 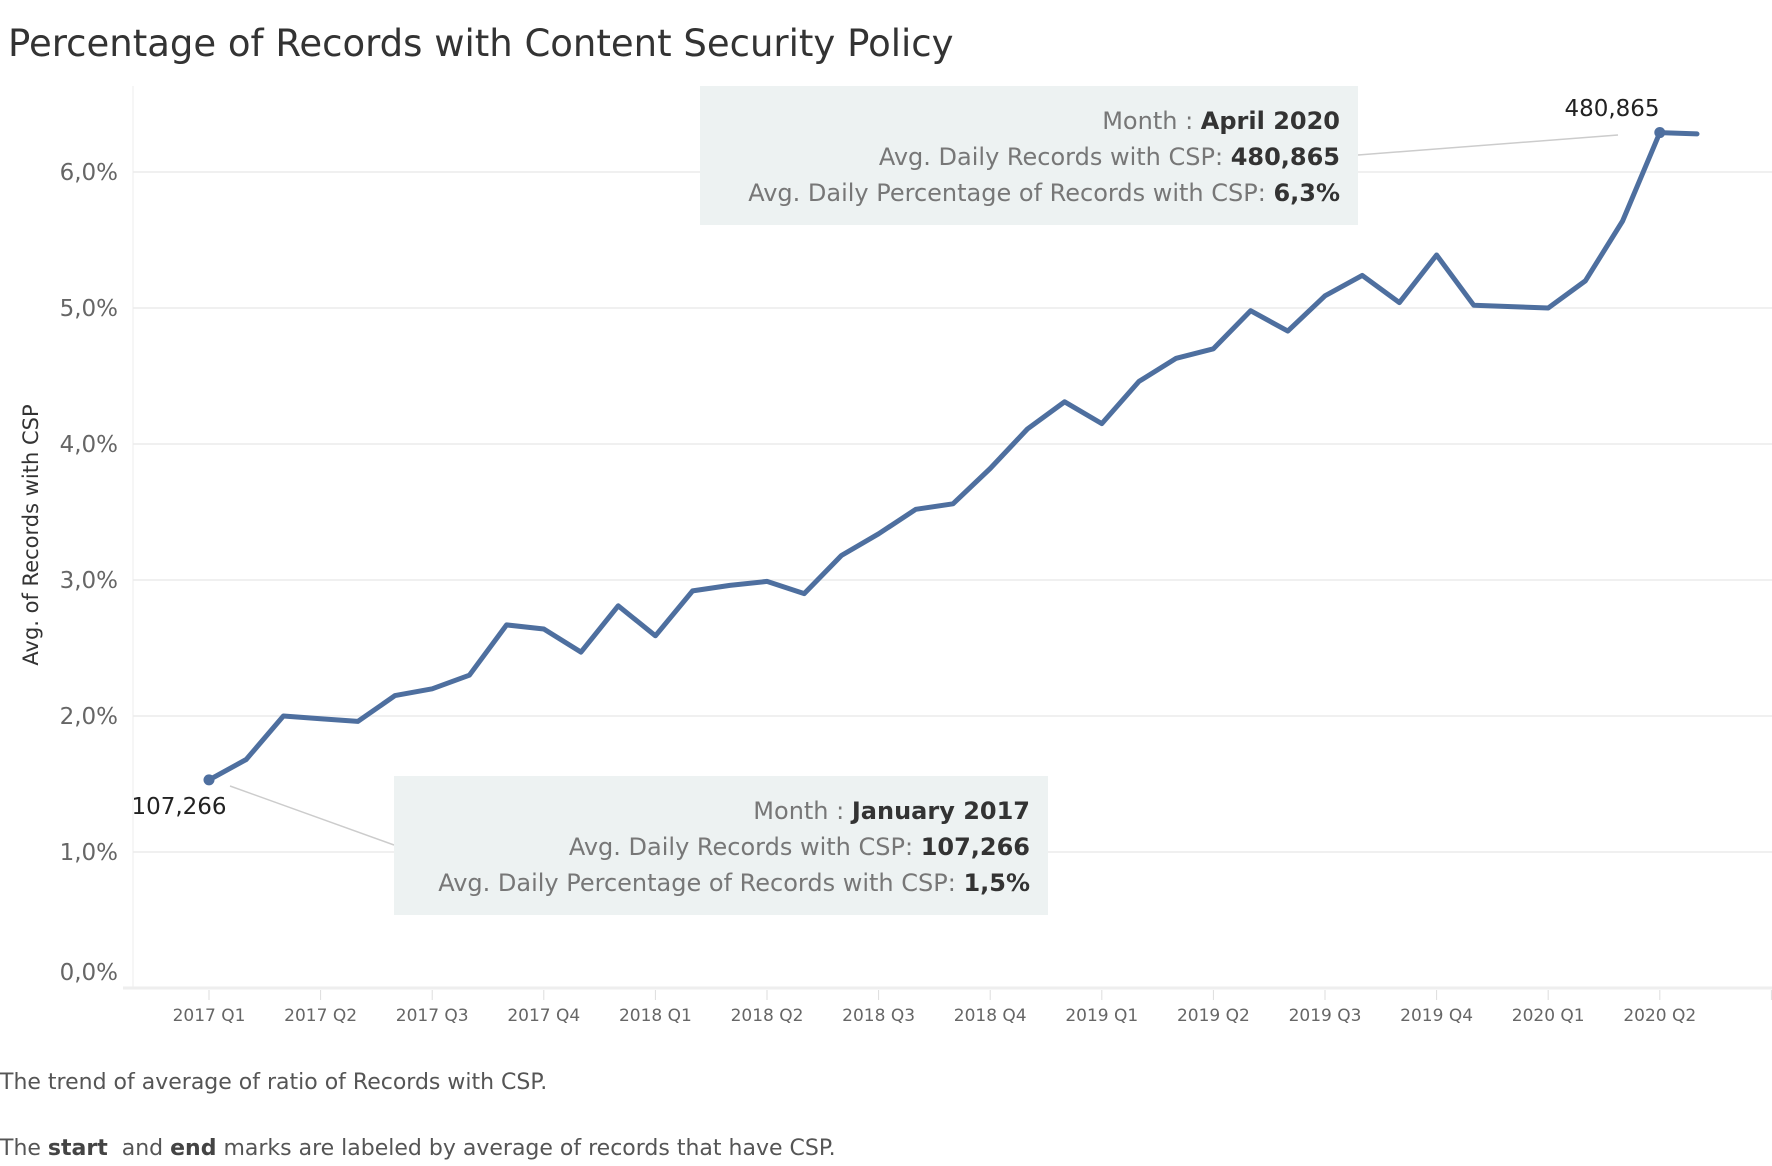 I want to click on start-mark, so click(x=209, y=780).